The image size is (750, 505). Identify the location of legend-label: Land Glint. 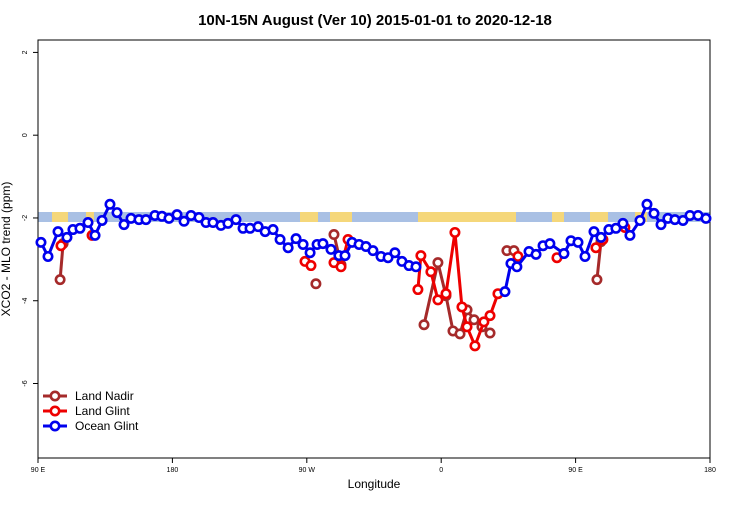
(102, 411).